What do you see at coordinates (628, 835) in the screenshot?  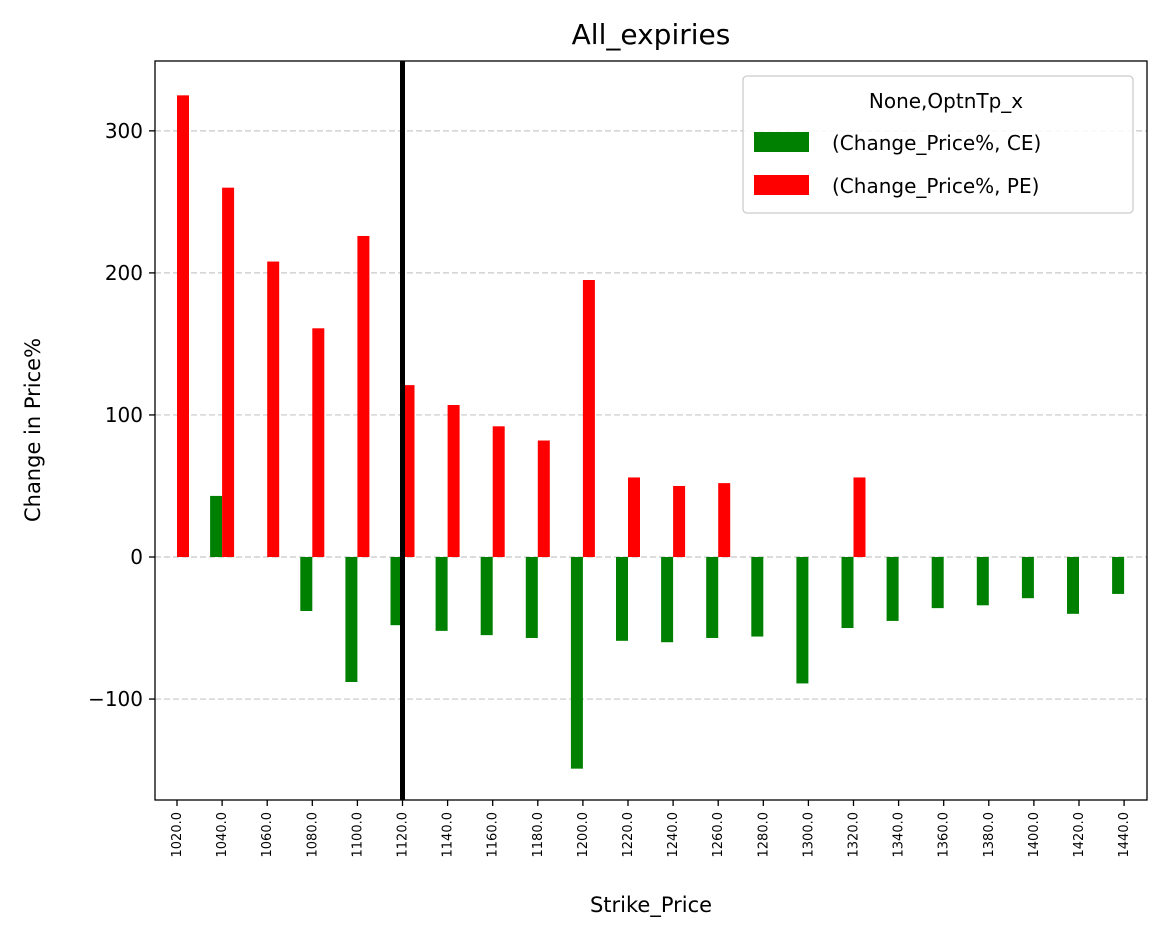 I see `xtick-label: 1220.0` at bounding box center [628, 835].